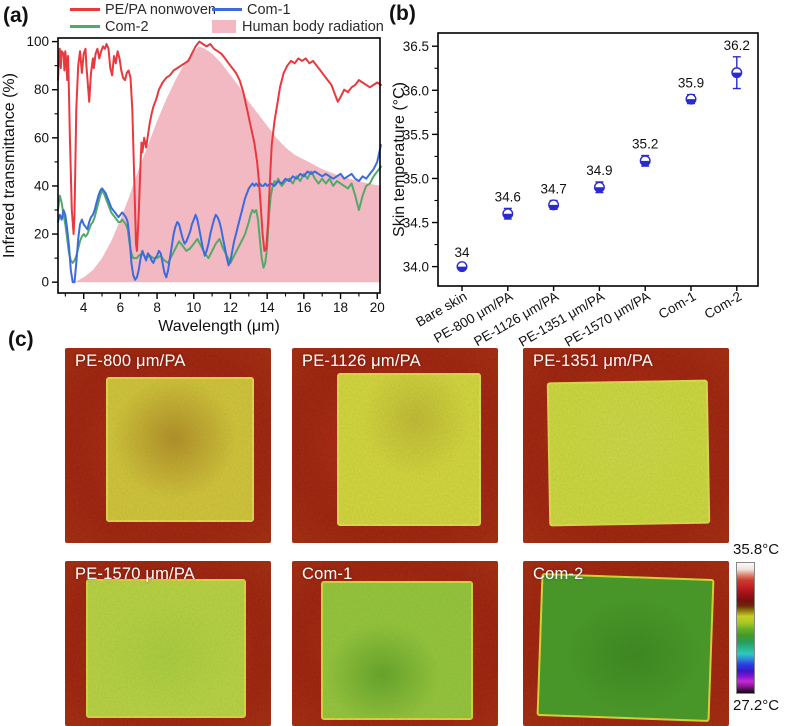  What do you see at coordinates (593, 361) in the screenshot?
I see `thermal-image-label: PE-1351 μm/PA` at bounding box center [593, 361].